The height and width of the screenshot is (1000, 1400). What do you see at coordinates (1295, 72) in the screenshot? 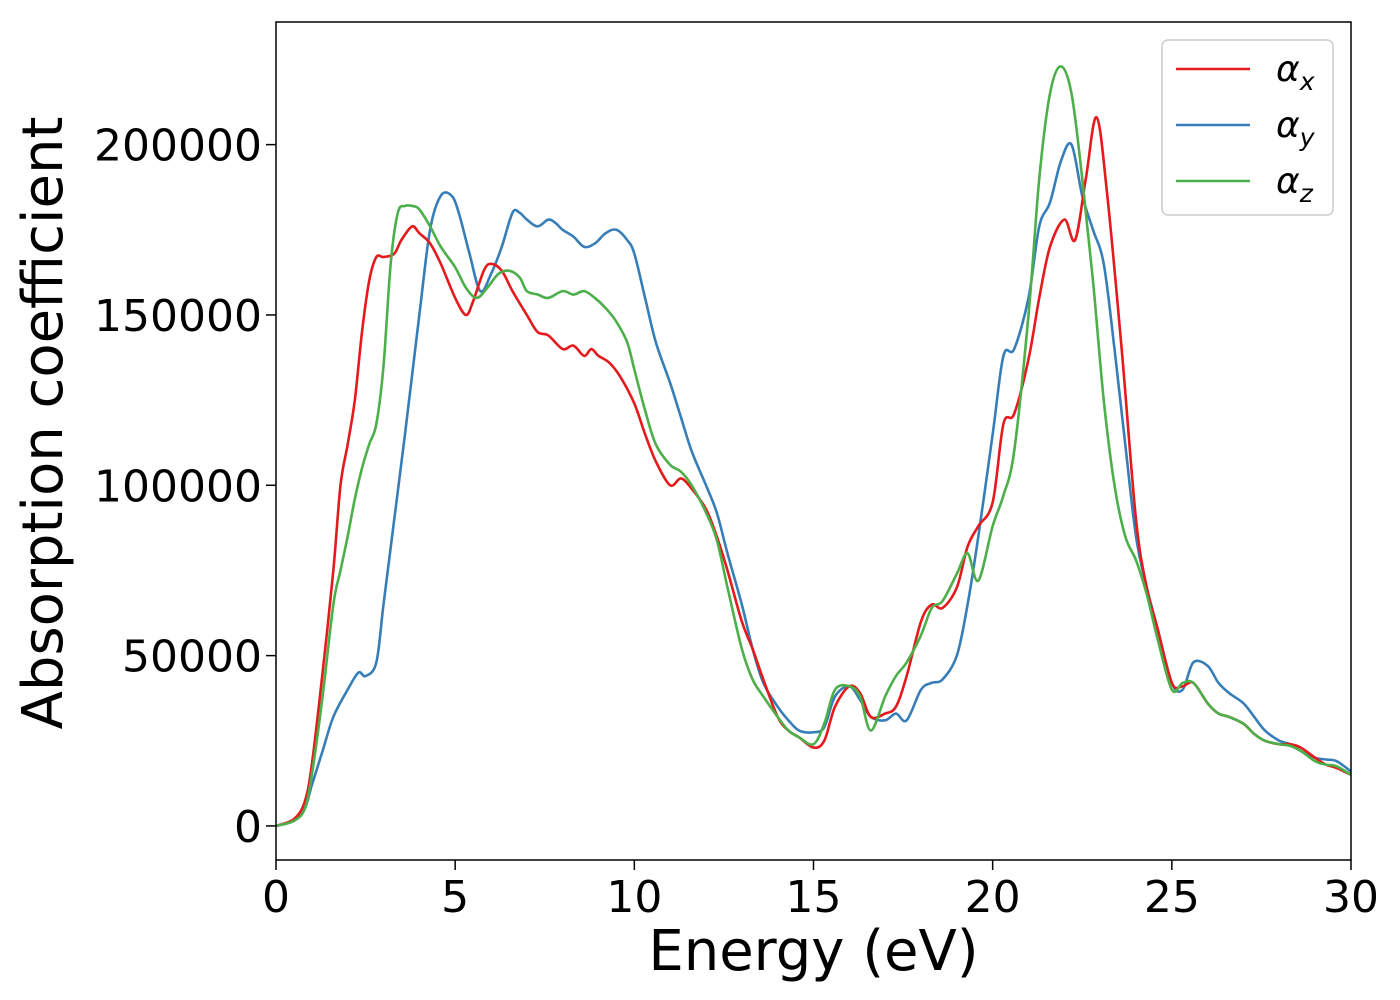
I see `legend-label-x: αx` at bounding box center [1295, 72].